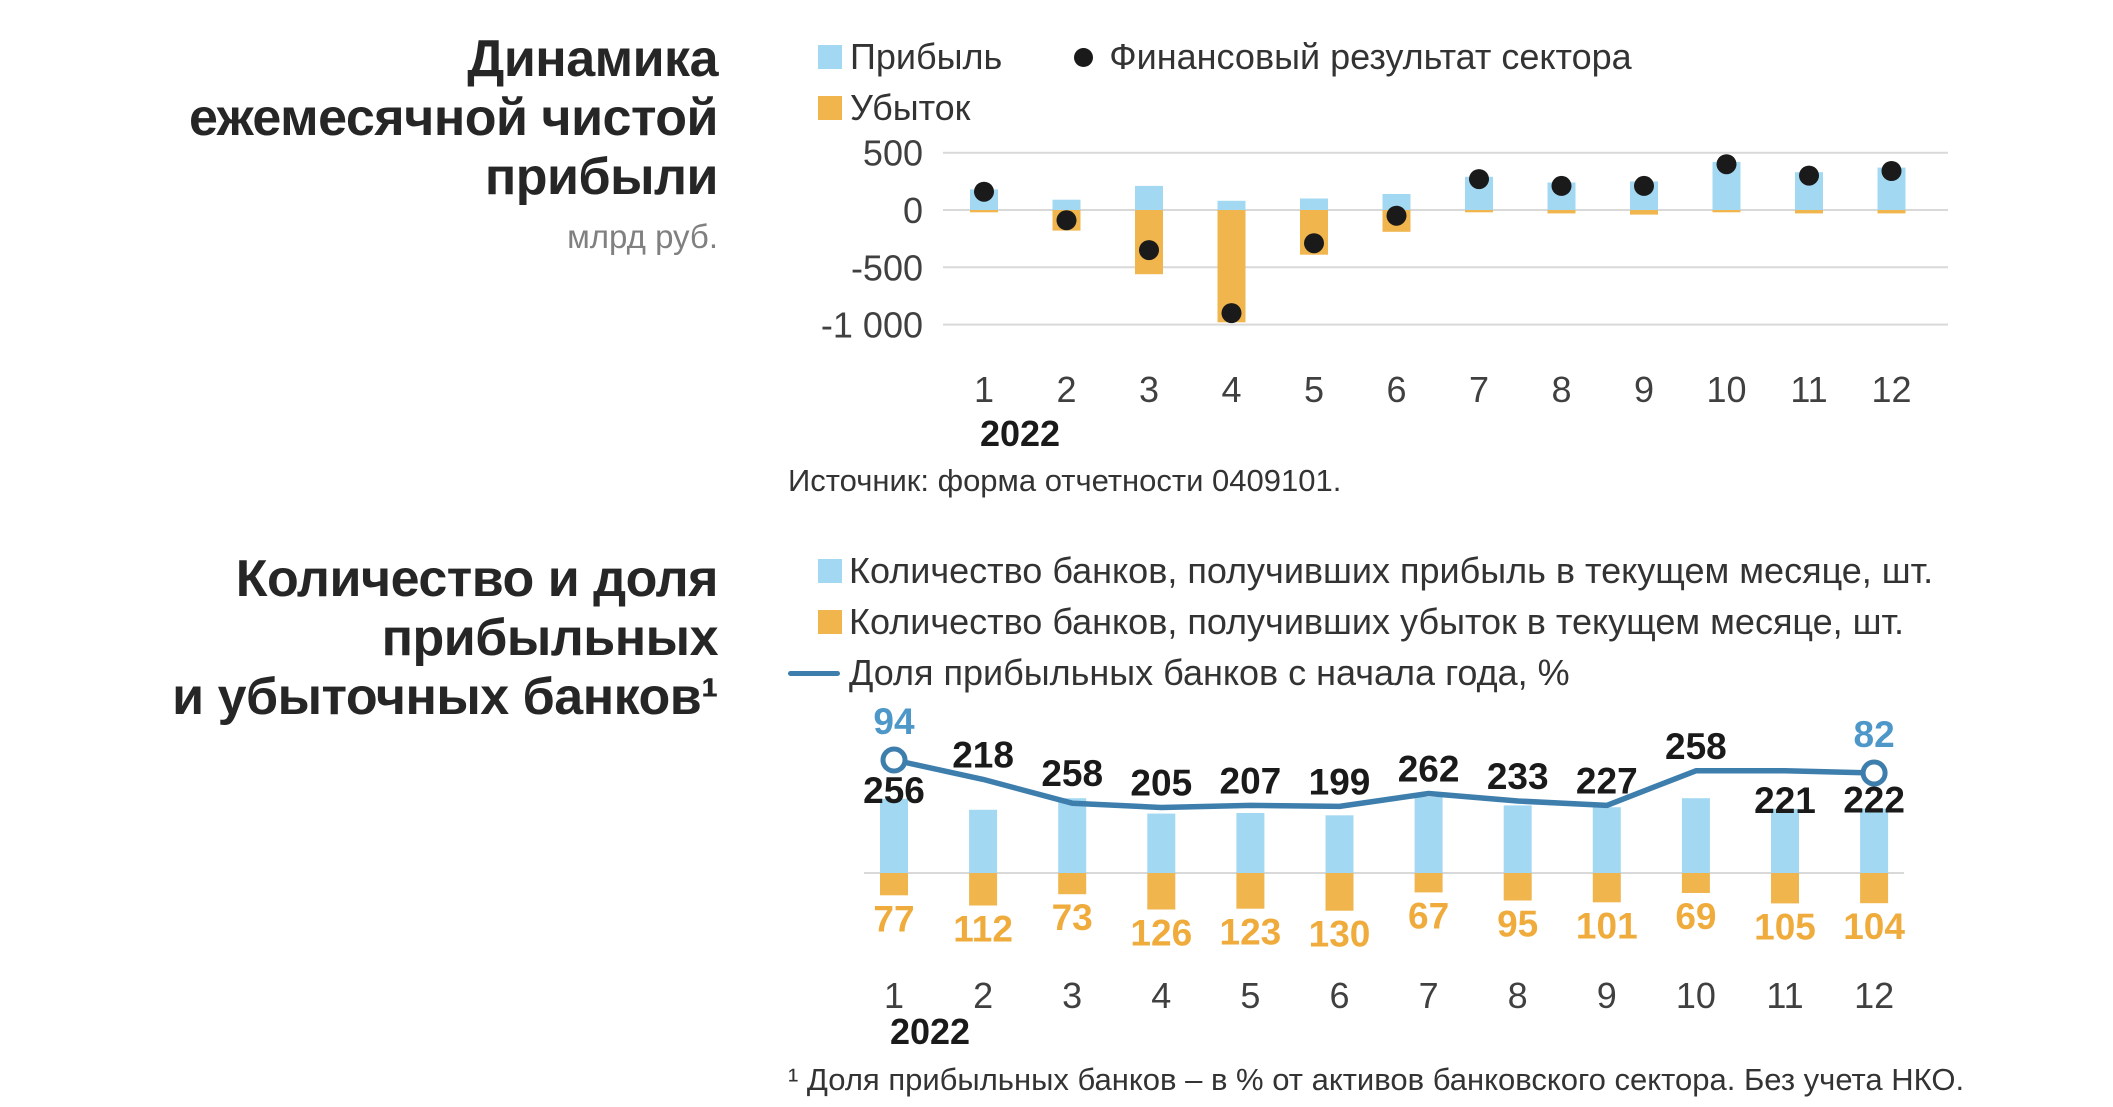  I want to click on svg-text: 82, so click(1874, 734).